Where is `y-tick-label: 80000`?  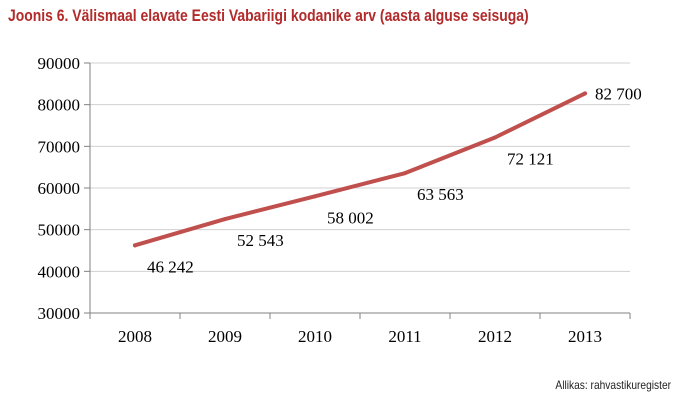 y-tick-label: 80000 is located at coordinates (59, 105).